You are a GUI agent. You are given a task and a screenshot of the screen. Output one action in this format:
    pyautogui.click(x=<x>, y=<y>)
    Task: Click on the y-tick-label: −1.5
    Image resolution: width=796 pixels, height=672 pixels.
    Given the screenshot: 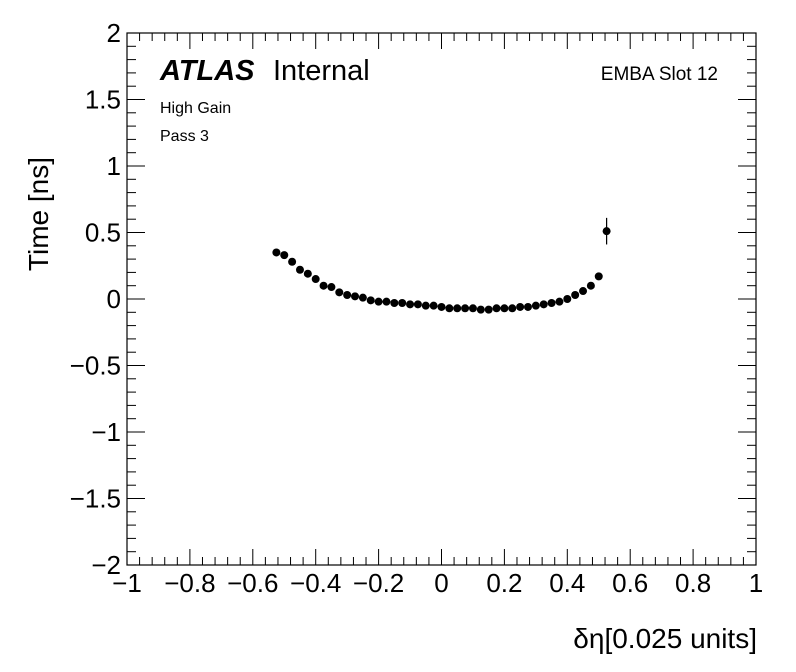 What is the action you would take?
    pyautogui.click(x=95, y=499)
    